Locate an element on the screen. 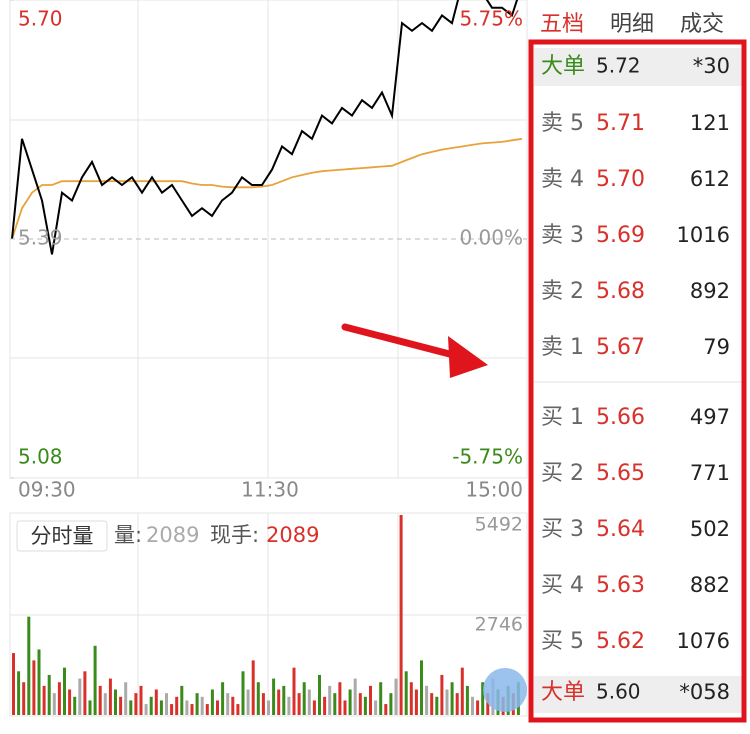 The height and width of the screenshot is (734, 750). book-price: 5.72 is located at coordinates (618, 66).